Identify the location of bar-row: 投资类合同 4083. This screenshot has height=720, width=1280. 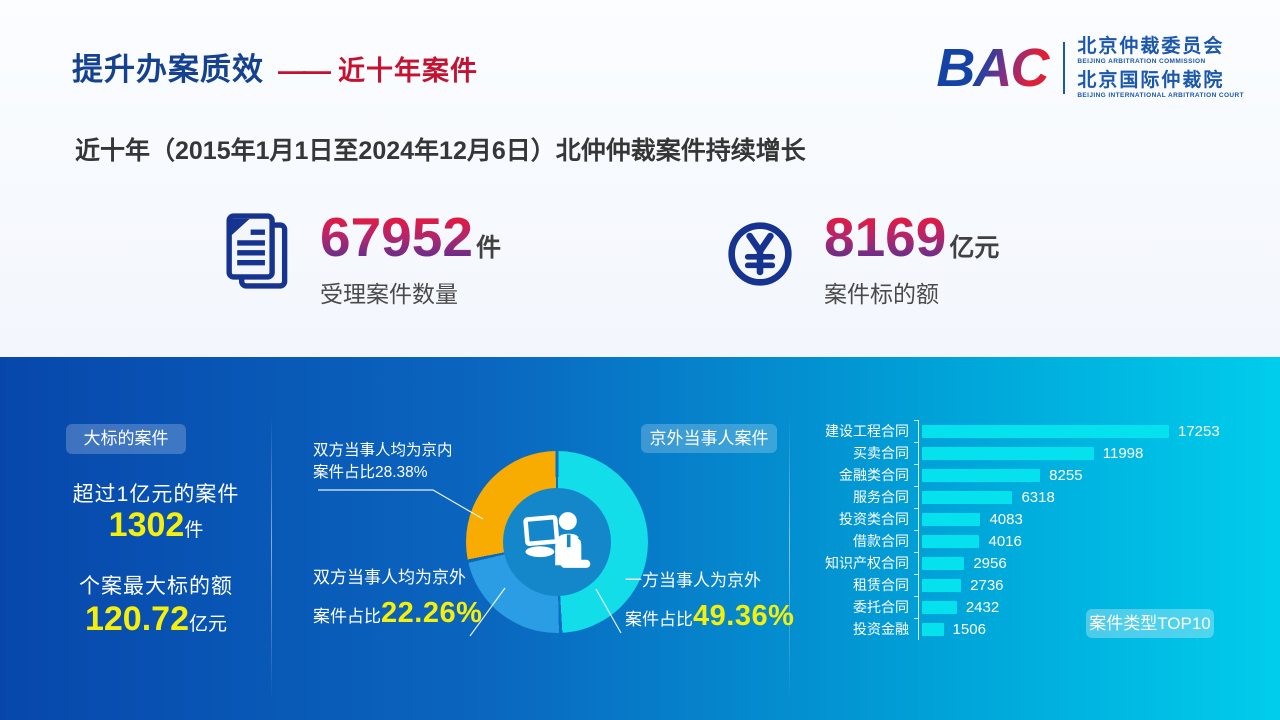
(1038, 519).